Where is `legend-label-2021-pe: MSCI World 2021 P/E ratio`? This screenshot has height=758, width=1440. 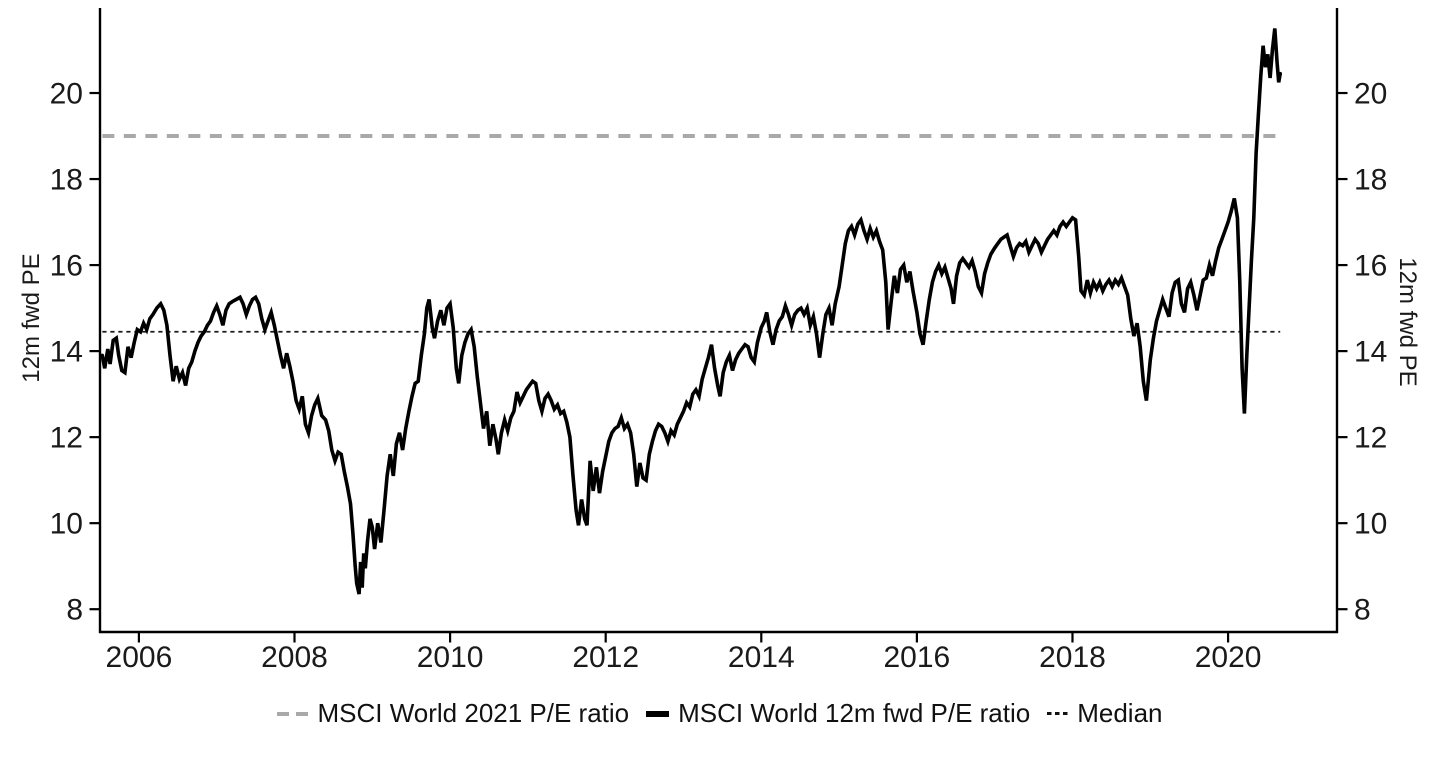 legend-label-2021-pe: MSCI World 2021 P/E ratio is located at coordinates (473, 713).